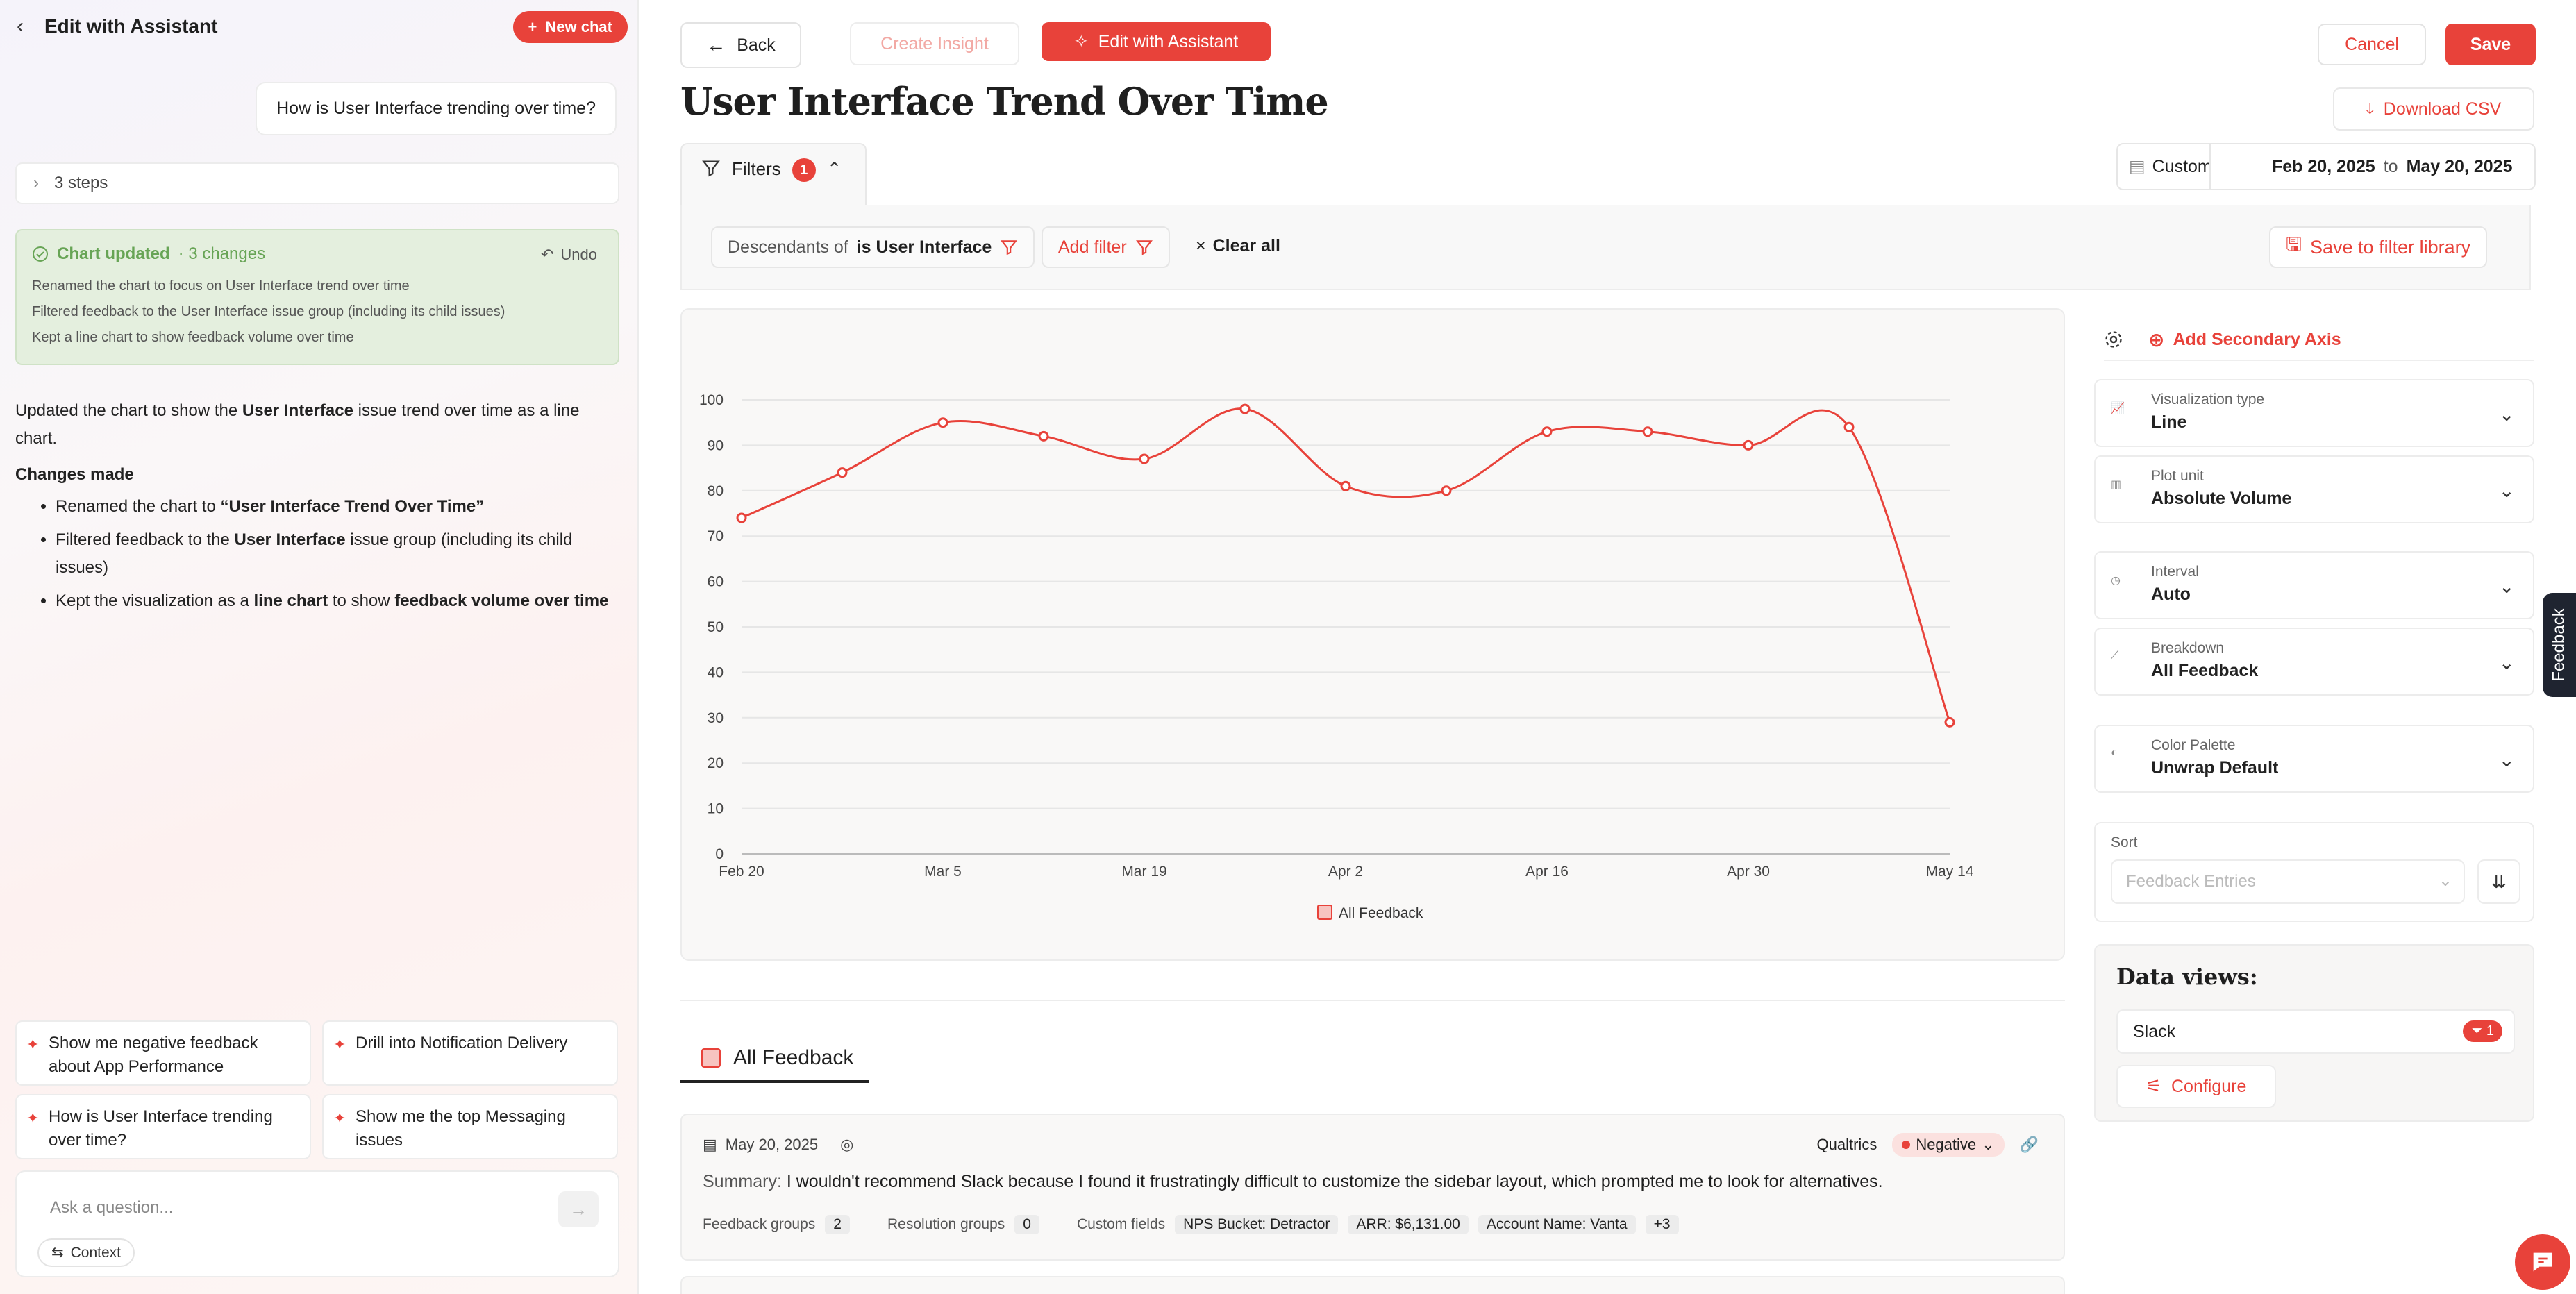 The width and height of the screenshot is (2576, 1294). Describe the element at coordinates (2390, 247) in the screenshot. I see `save-filter-library-label: Save to filter library` at that location.